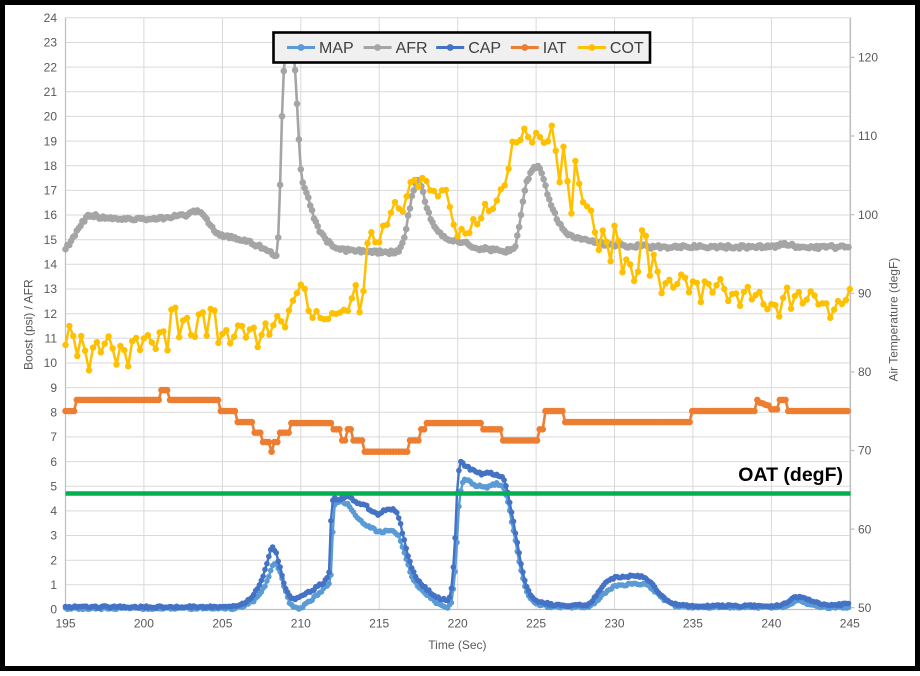 The width and height of the screenshot is (920, 676). Describe the element at coordinates (894, 320) in the screenshot. I see `svg-text: Air Temperature (degF)` at that location.